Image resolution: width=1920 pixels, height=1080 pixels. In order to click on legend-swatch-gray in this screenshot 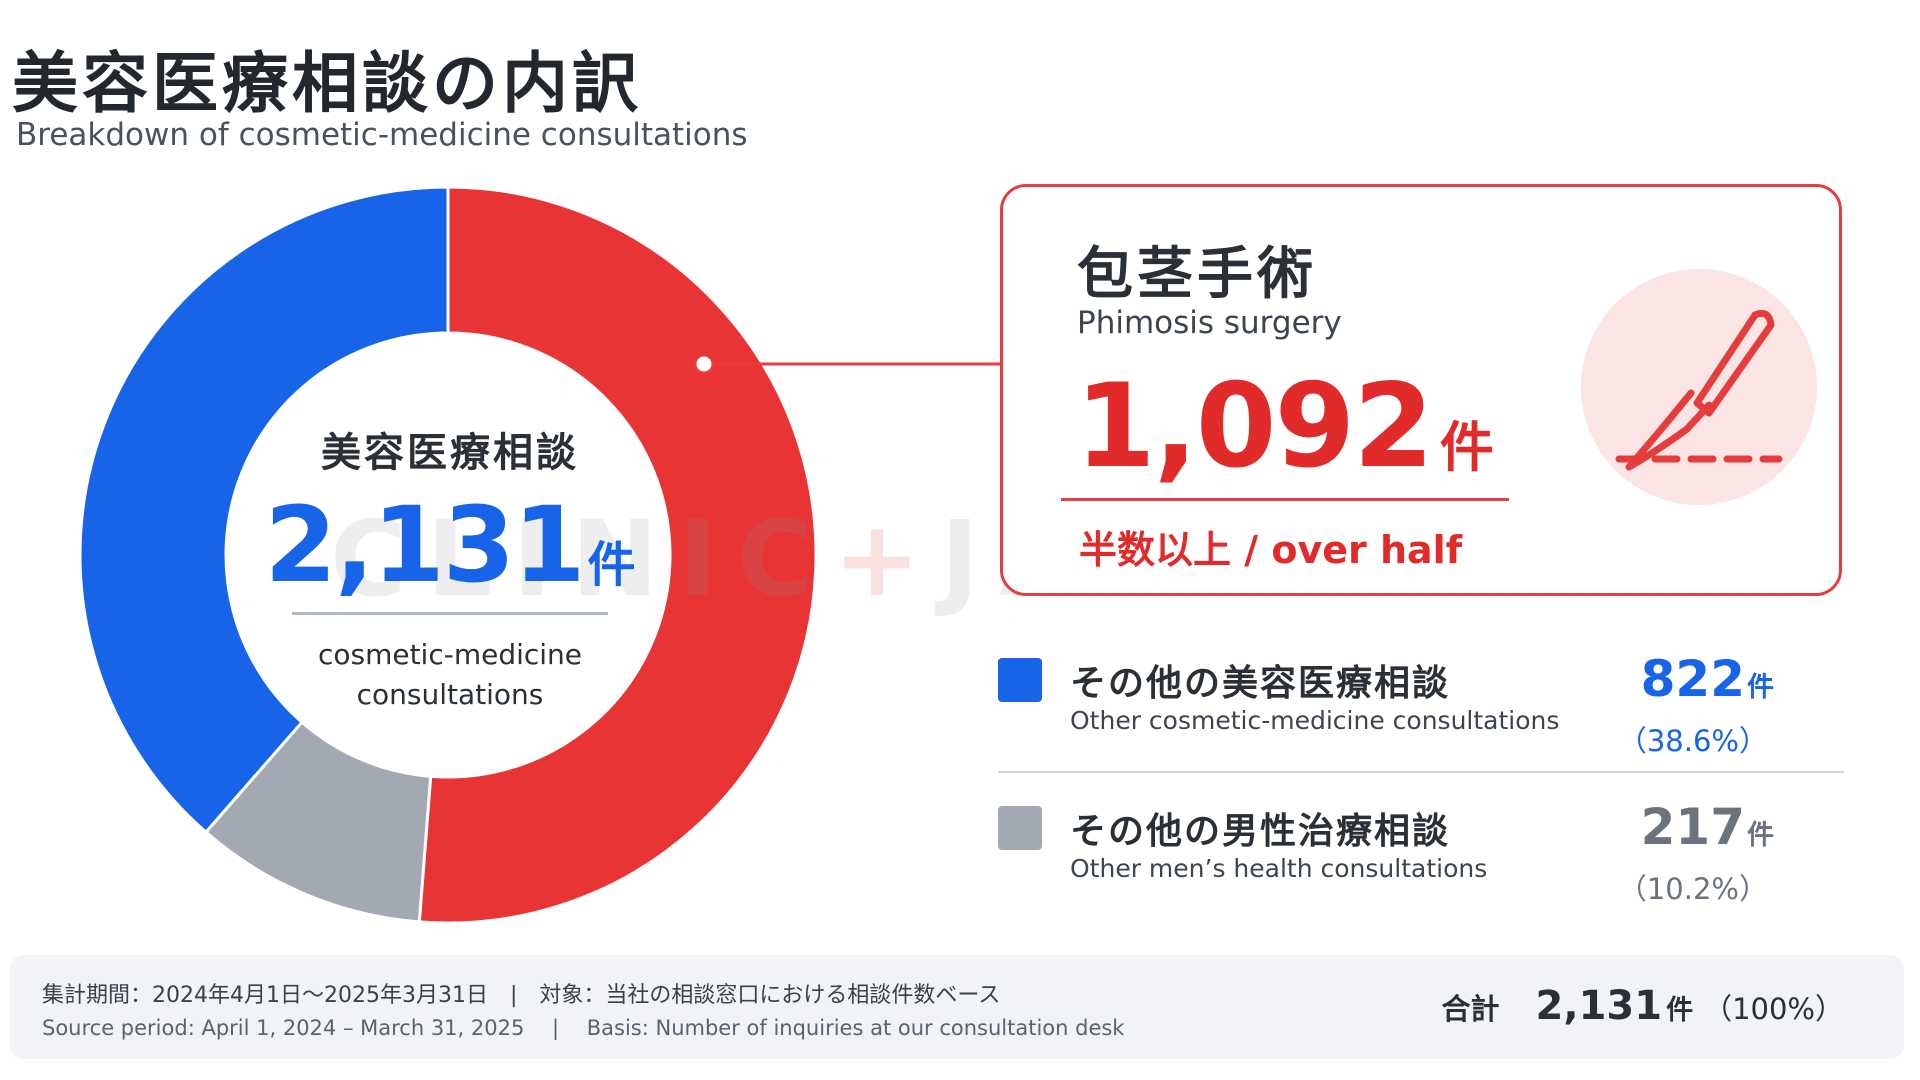, I will do `click(1020, 828)`.